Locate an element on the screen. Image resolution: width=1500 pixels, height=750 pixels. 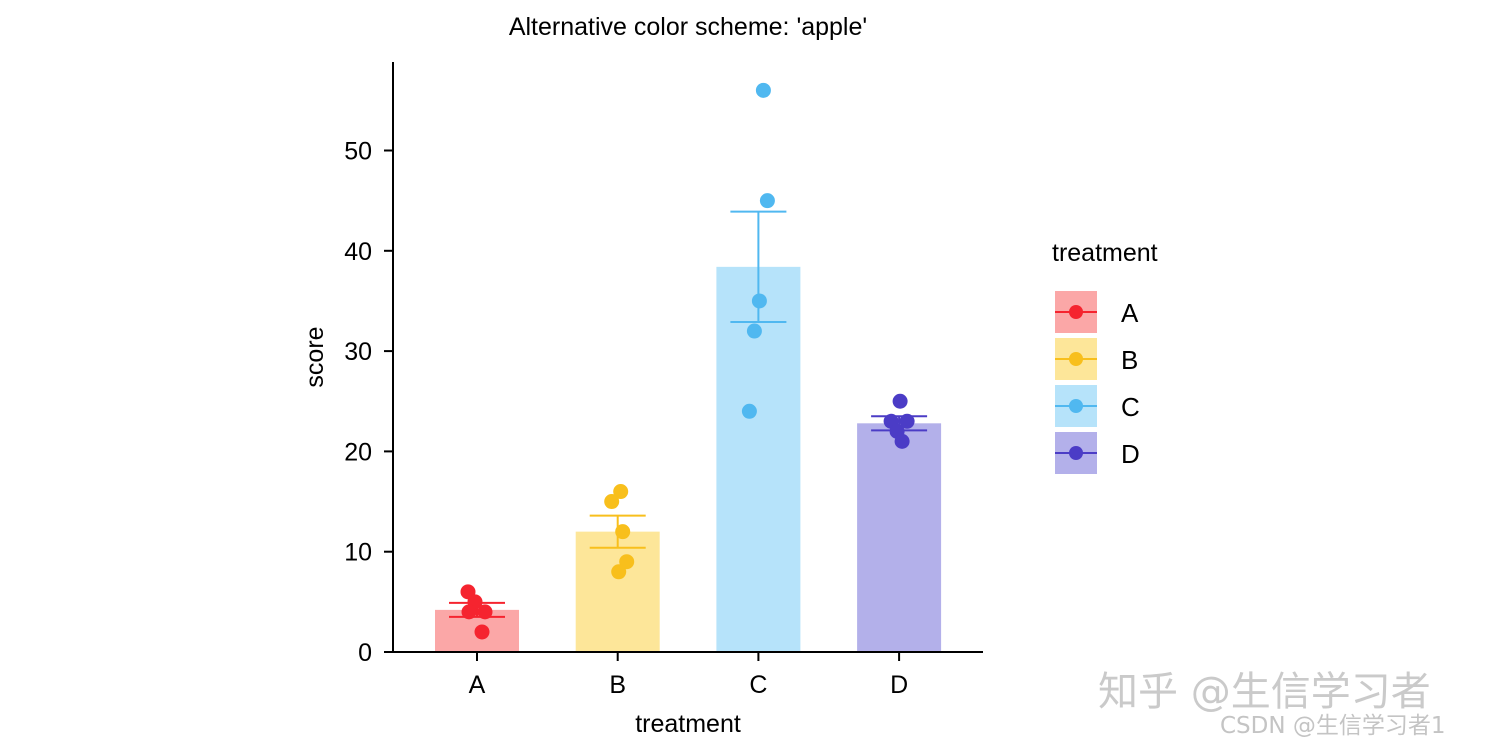
y-tick-label: 10 is located at coordinates (358, 553).